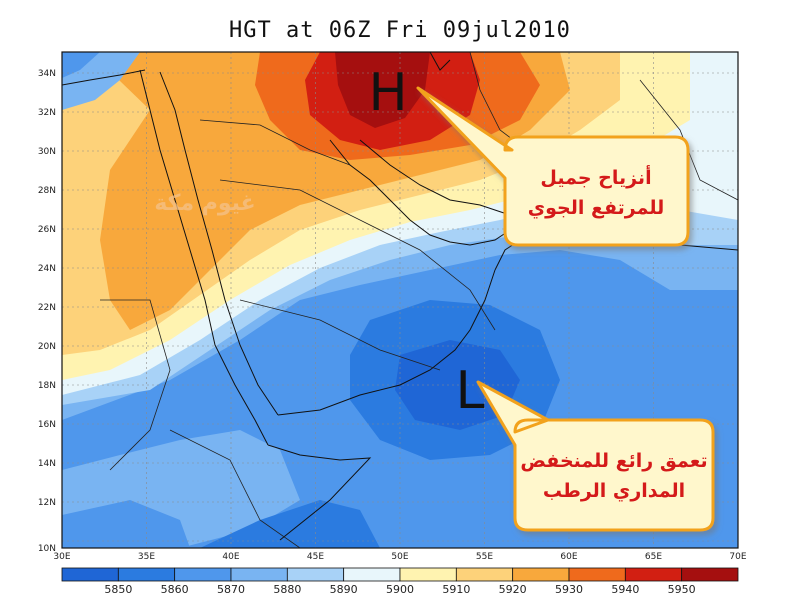 This screenshot has height=600, width=800. Describe the element at coordinates (512, 589) in the screenshot. I see `colorbar-label: 5920` at that location.